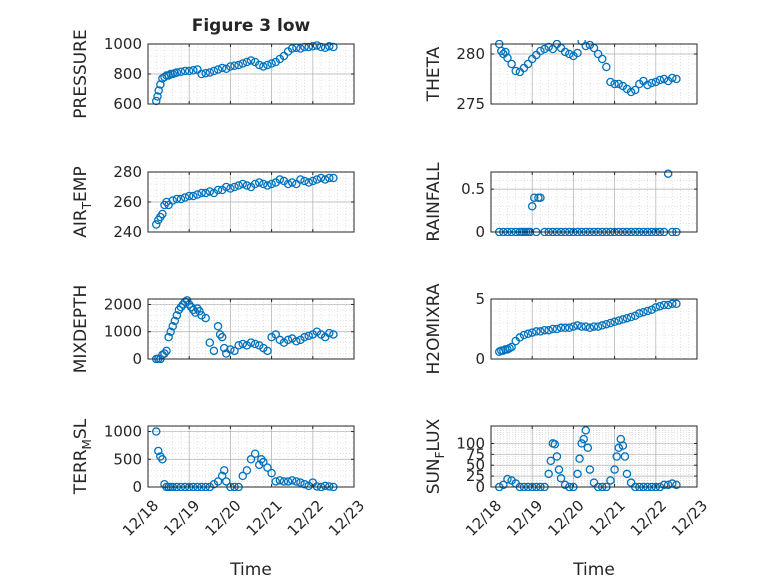 The width and height of the screenshot is (778, 583). I want to click on chart-panel-3: 240 260 280 AIRTEMP, so click(213, 202).